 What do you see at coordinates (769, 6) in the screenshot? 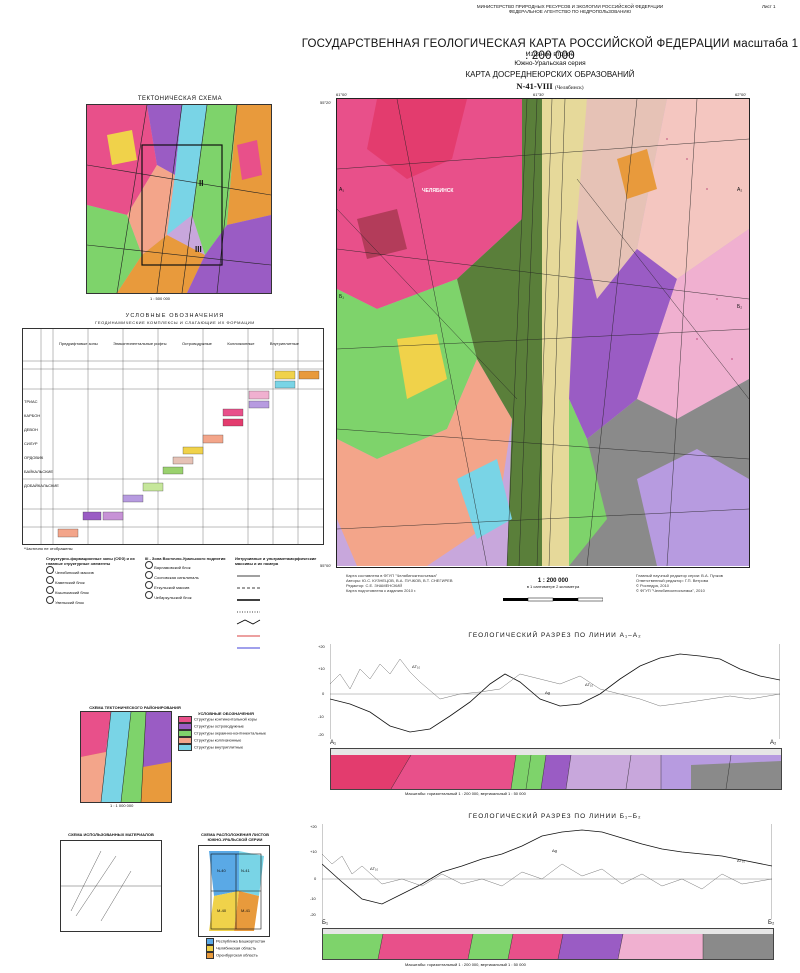
I see `sheet-number: Лист 1` at bounding box center [769, 6].